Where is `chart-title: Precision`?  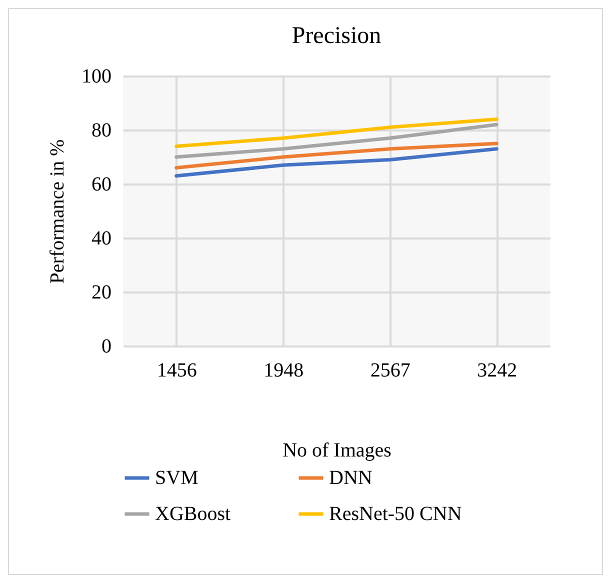
chart-title: Precision is located at coordinates (337, 36).